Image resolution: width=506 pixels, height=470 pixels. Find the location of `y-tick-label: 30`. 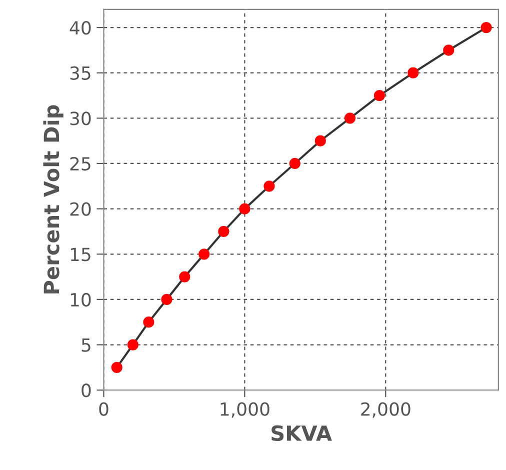

y-tick-label: 30 is located at coordinates (80, 119).